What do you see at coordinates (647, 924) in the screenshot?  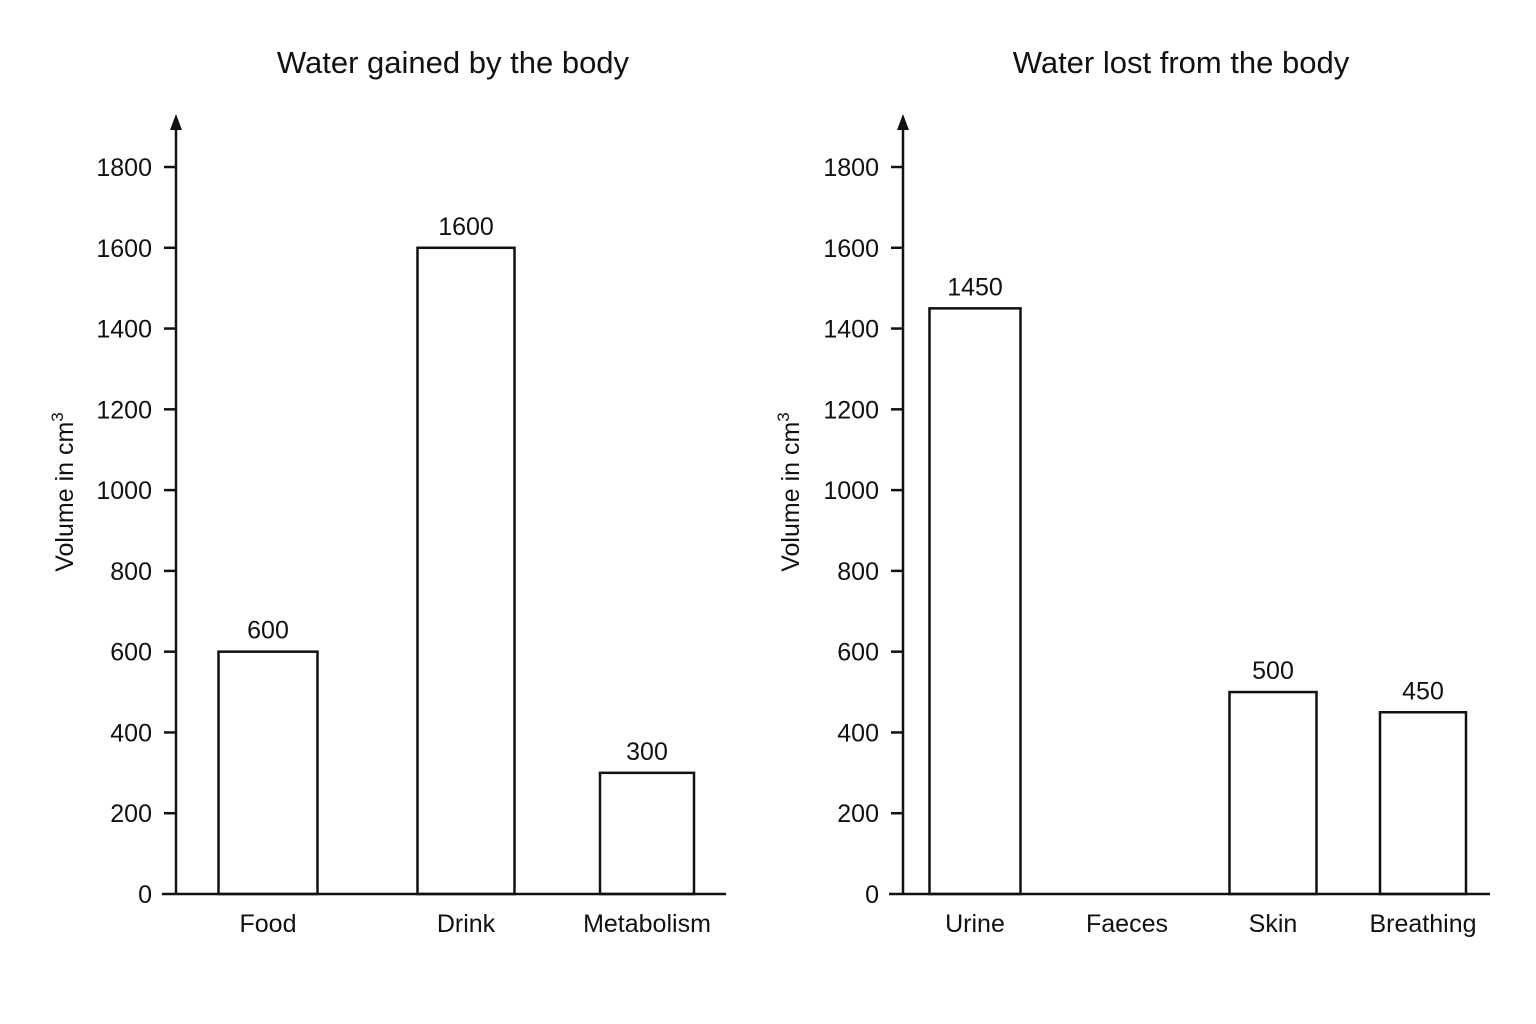 I see `x-tick-label-metabolism: Metabolism` at bounding box center [647, 924].